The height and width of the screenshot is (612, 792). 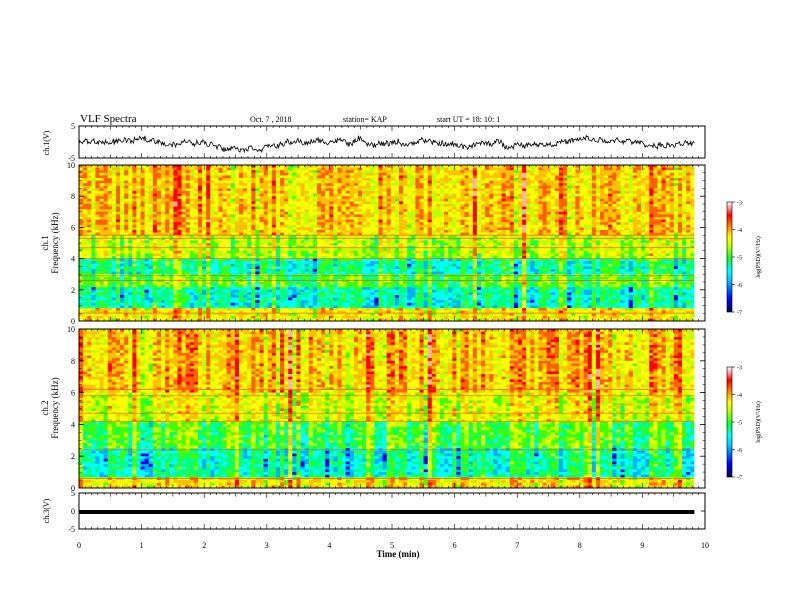 I want to click on ch2-colorbar-ticks: -3 -4 -5 -6 -7, so click(x=737, y=424).